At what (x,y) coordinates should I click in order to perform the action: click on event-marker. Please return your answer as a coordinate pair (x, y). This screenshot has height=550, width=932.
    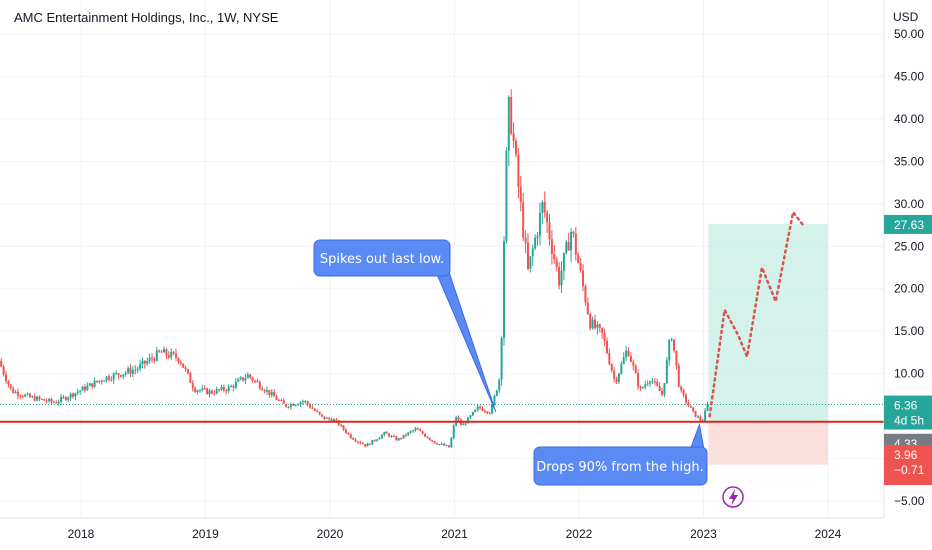
    Looking at the image, I should click on (733, 497).